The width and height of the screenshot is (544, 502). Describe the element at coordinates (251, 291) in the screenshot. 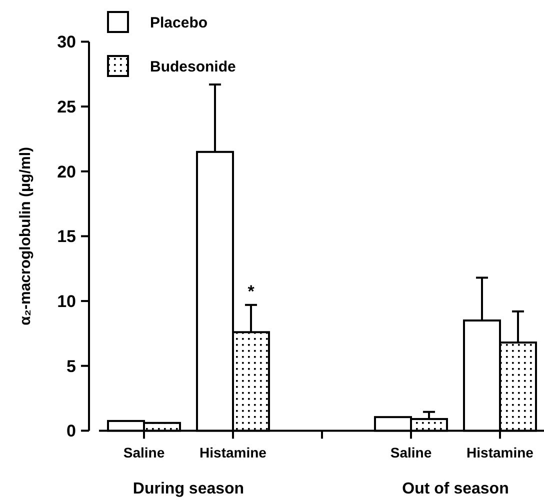

I see `annotation: *` at that location.